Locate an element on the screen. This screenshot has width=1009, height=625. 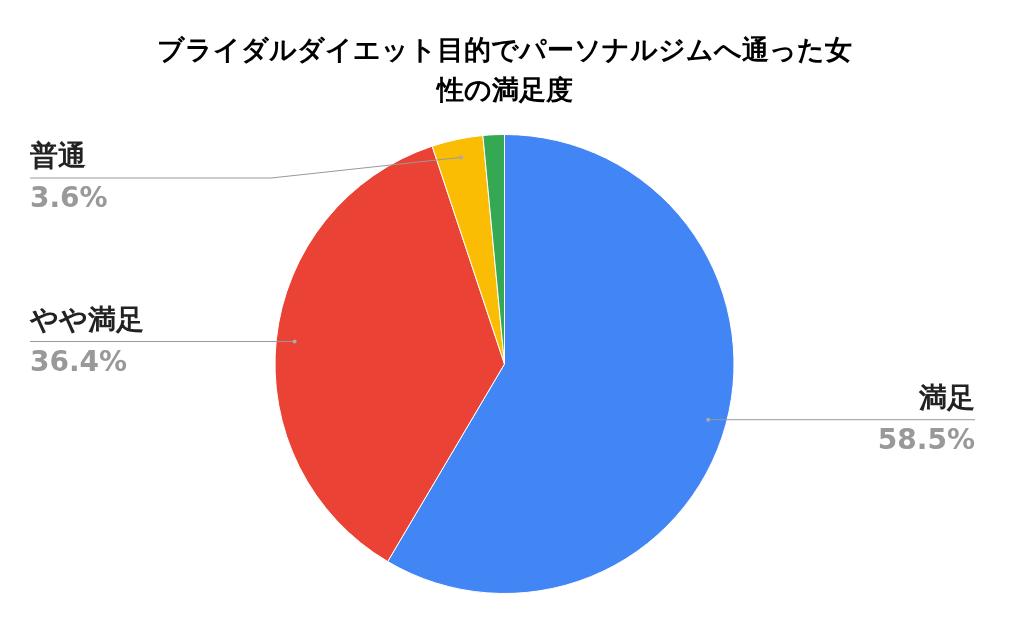
data-label: 58.5% is located at coordinates (926, 439).